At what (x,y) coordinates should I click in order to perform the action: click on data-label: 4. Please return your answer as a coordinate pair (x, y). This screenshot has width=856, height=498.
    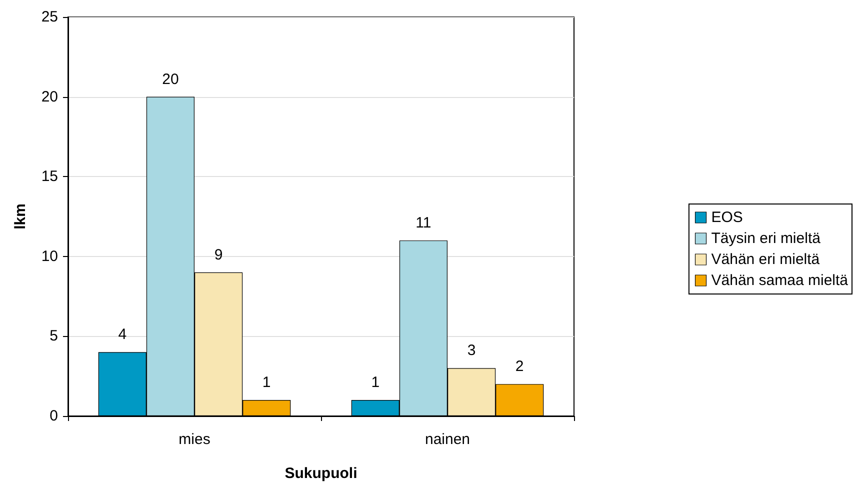
    Looking at the image, I should click on (122, 335).